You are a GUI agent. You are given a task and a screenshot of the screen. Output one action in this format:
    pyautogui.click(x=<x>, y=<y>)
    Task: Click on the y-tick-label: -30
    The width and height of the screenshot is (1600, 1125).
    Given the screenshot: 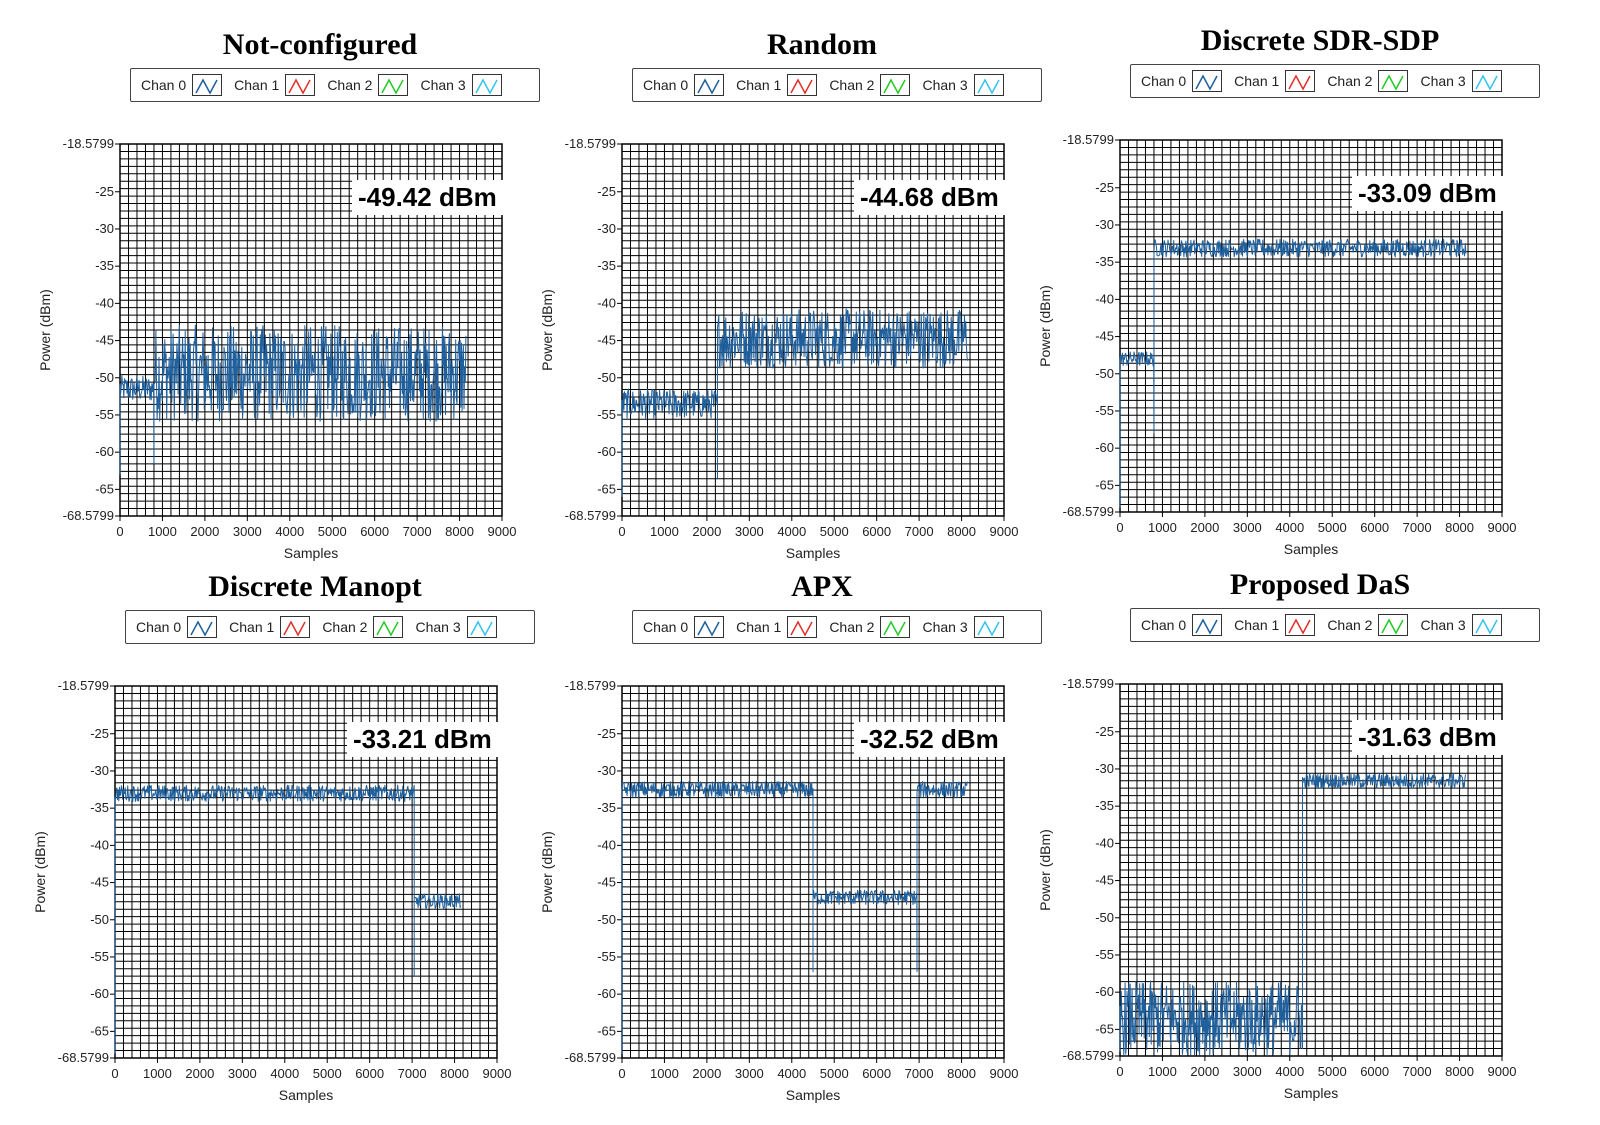 What is the action you would take?
    pyautogui.click(x=1104, y=768)
    